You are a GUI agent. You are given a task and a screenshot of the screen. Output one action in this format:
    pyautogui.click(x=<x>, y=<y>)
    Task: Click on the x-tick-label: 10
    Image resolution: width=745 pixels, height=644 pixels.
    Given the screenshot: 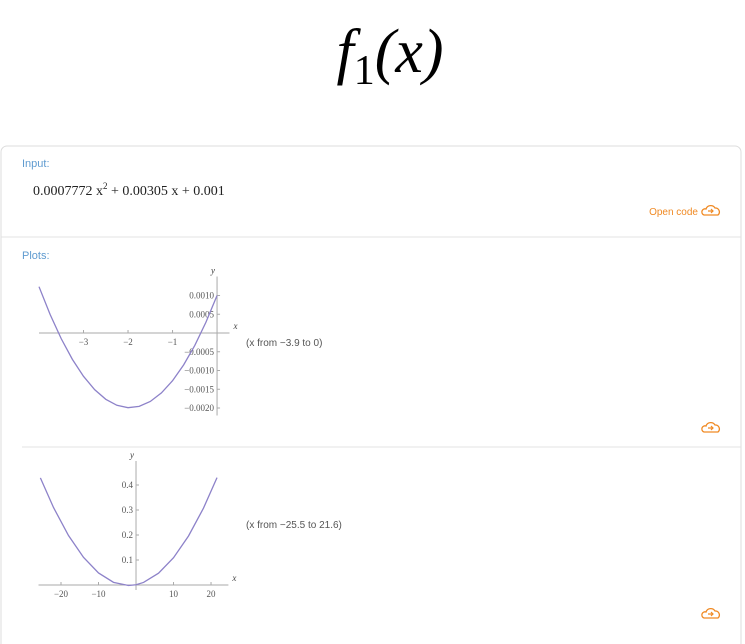 What is the action you would take?
    pyautogui.click(x=174, y=594)
    